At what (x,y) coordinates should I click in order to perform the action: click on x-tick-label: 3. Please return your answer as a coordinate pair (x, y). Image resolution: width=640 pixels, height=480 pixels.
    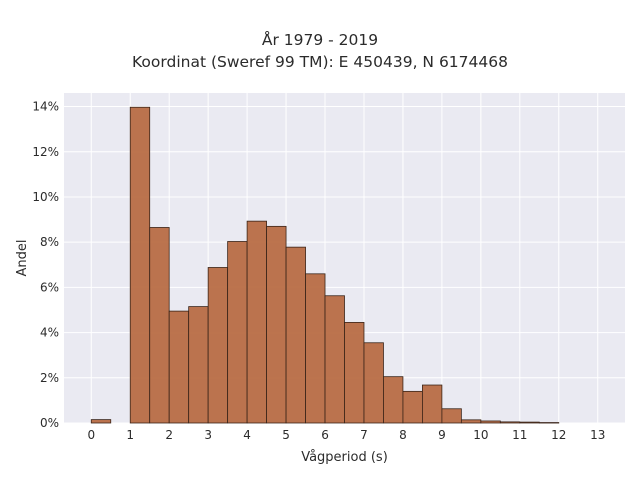
    Looking at the image, I should click on (208, 435).